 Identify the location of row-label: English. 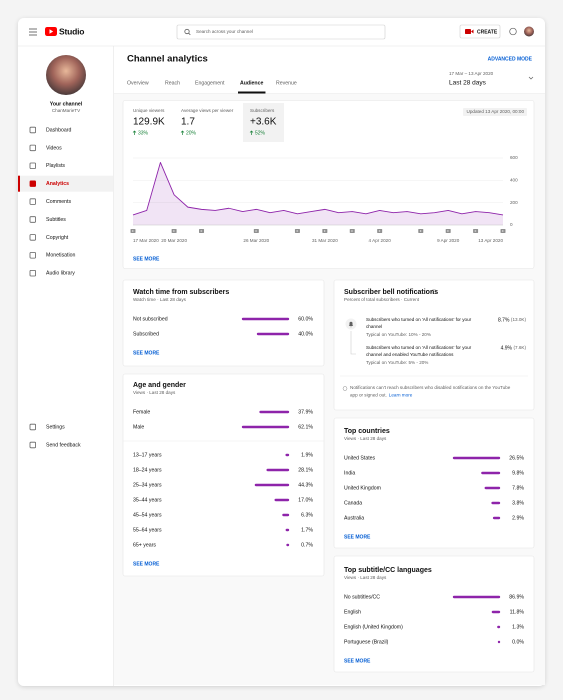
(352, 612).